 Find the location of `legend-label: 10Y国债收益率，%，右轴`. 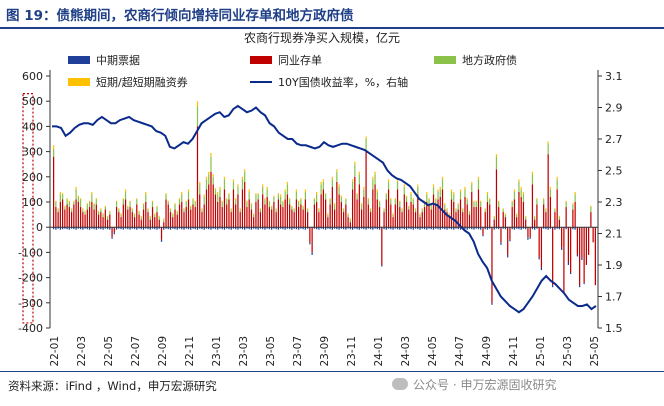

legend-label: 10Y国债收益率，%，右轴 is located at coordinates (343, 82).